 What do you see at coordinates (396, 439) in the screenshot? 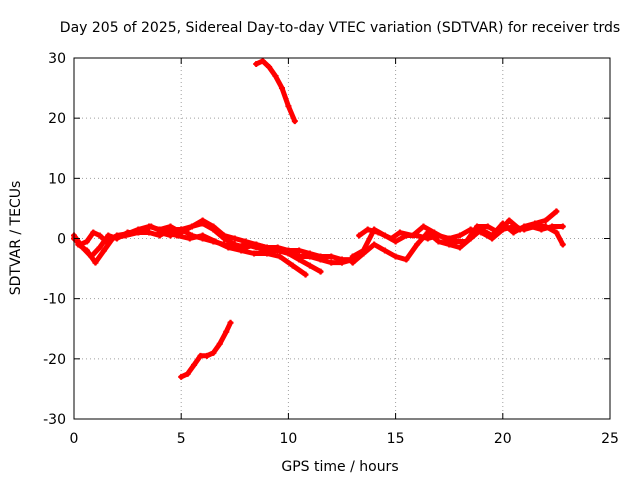
I see `x-tick-label: 15` at bounding box center [396, 439].